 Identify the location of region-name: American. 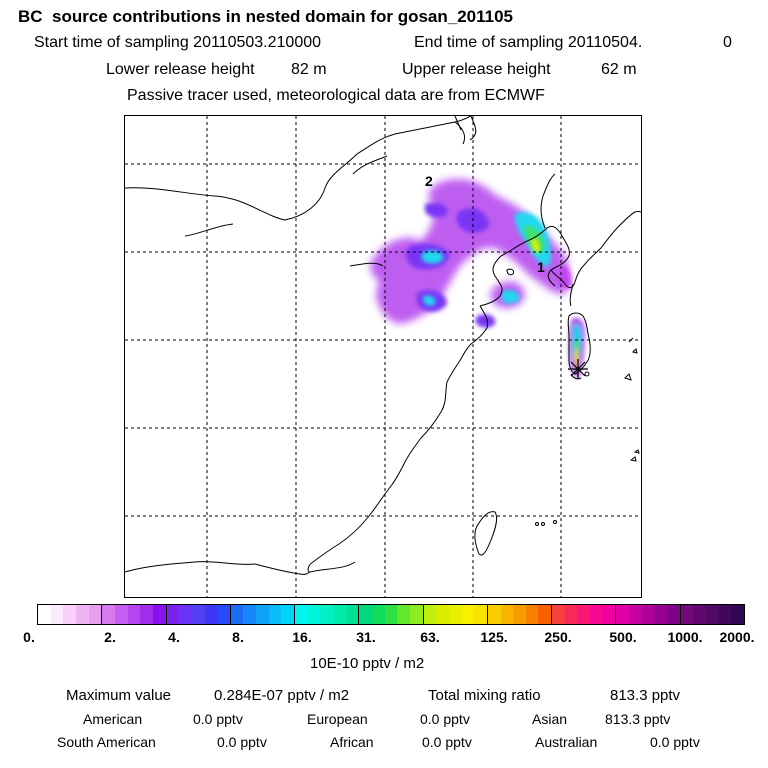
(113, 719).